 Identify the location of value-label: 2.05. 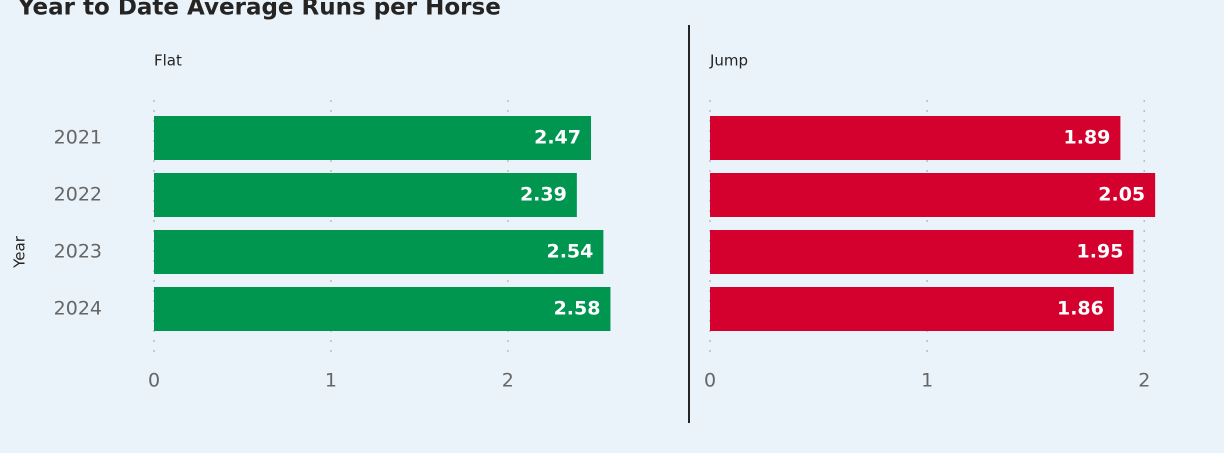
(1121, 195).